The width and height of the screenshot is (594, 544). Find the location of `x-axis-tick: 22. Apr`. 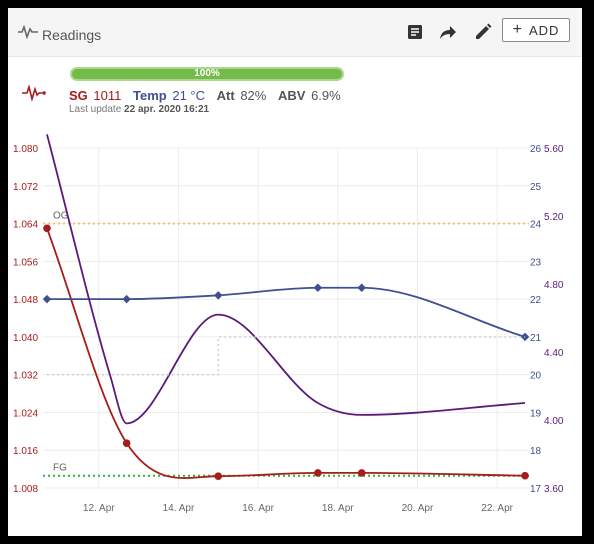

x-axis-tick: 22. Apr is located at coordinates (497, 508).